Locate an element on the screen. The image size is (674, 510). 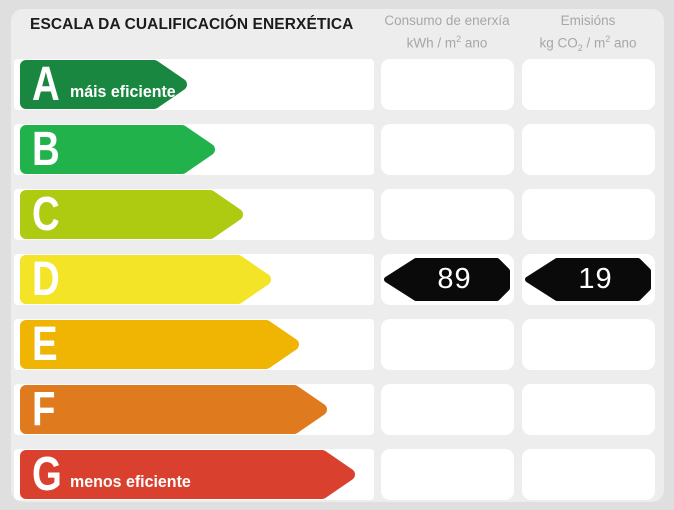
scale-row-f: F is located at coordinates (337, 409).